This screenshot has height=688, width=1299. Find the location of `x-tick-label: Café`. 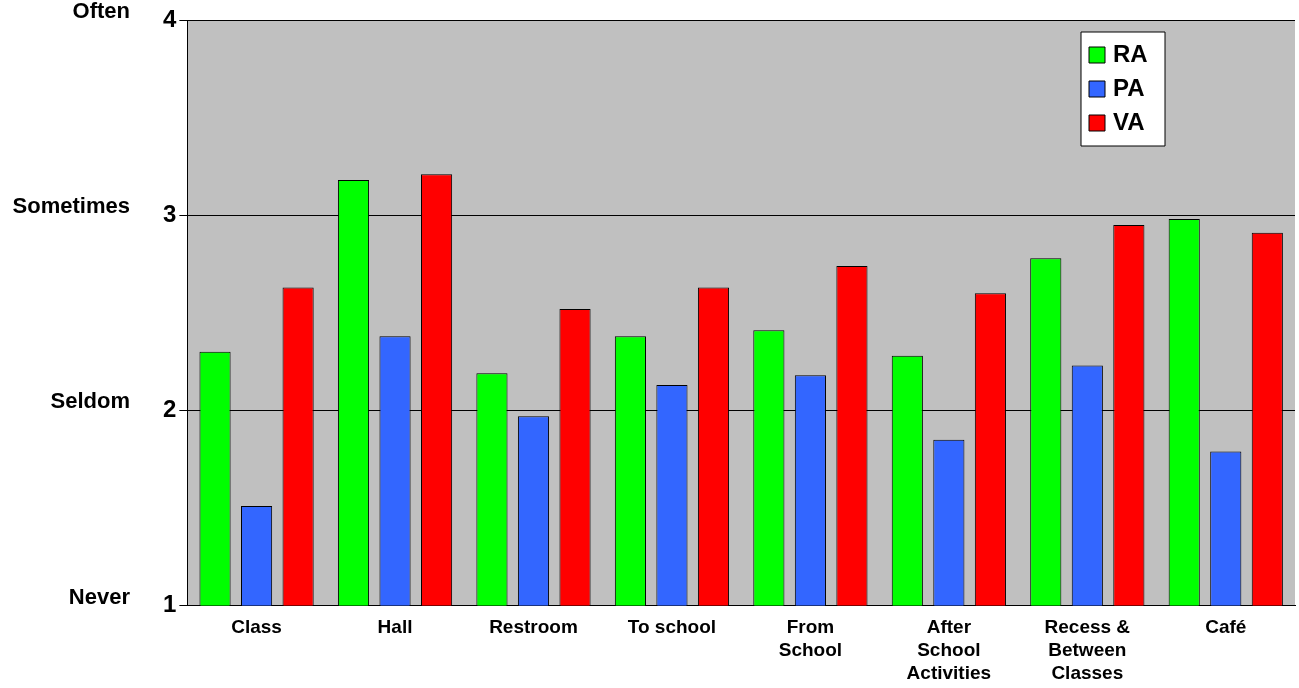

x-tick-label: Café is located at coordinates (1226, 627).